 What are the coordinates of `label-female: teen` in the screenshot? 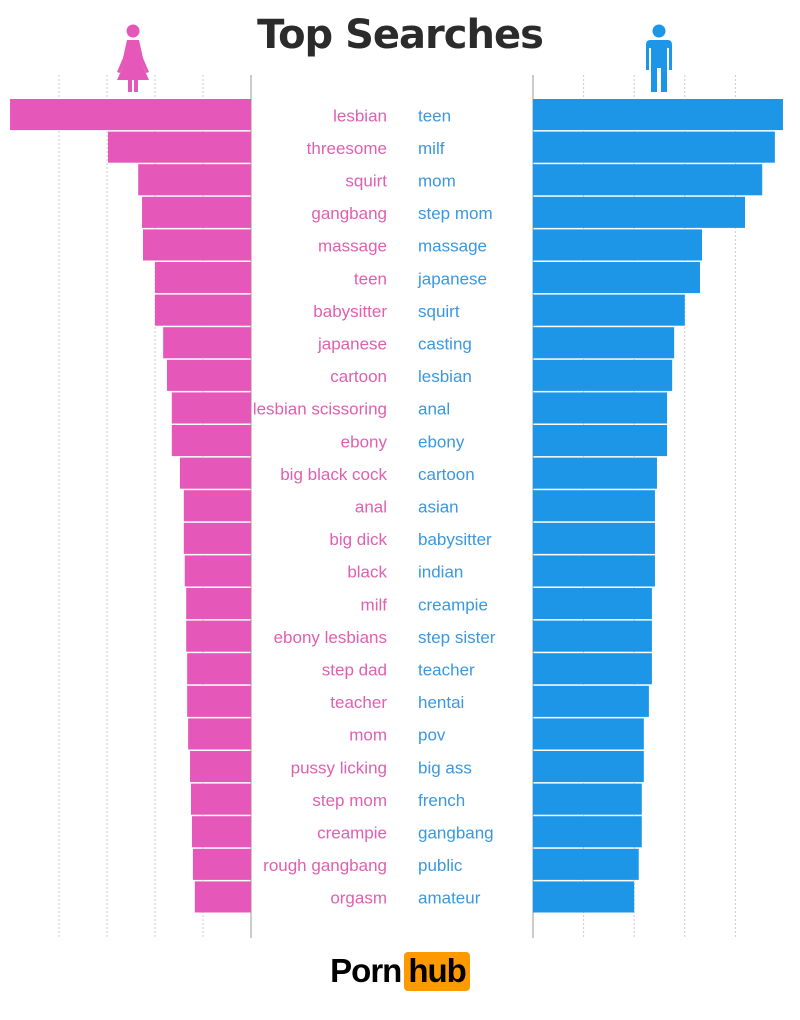 It's located at (370, 278).